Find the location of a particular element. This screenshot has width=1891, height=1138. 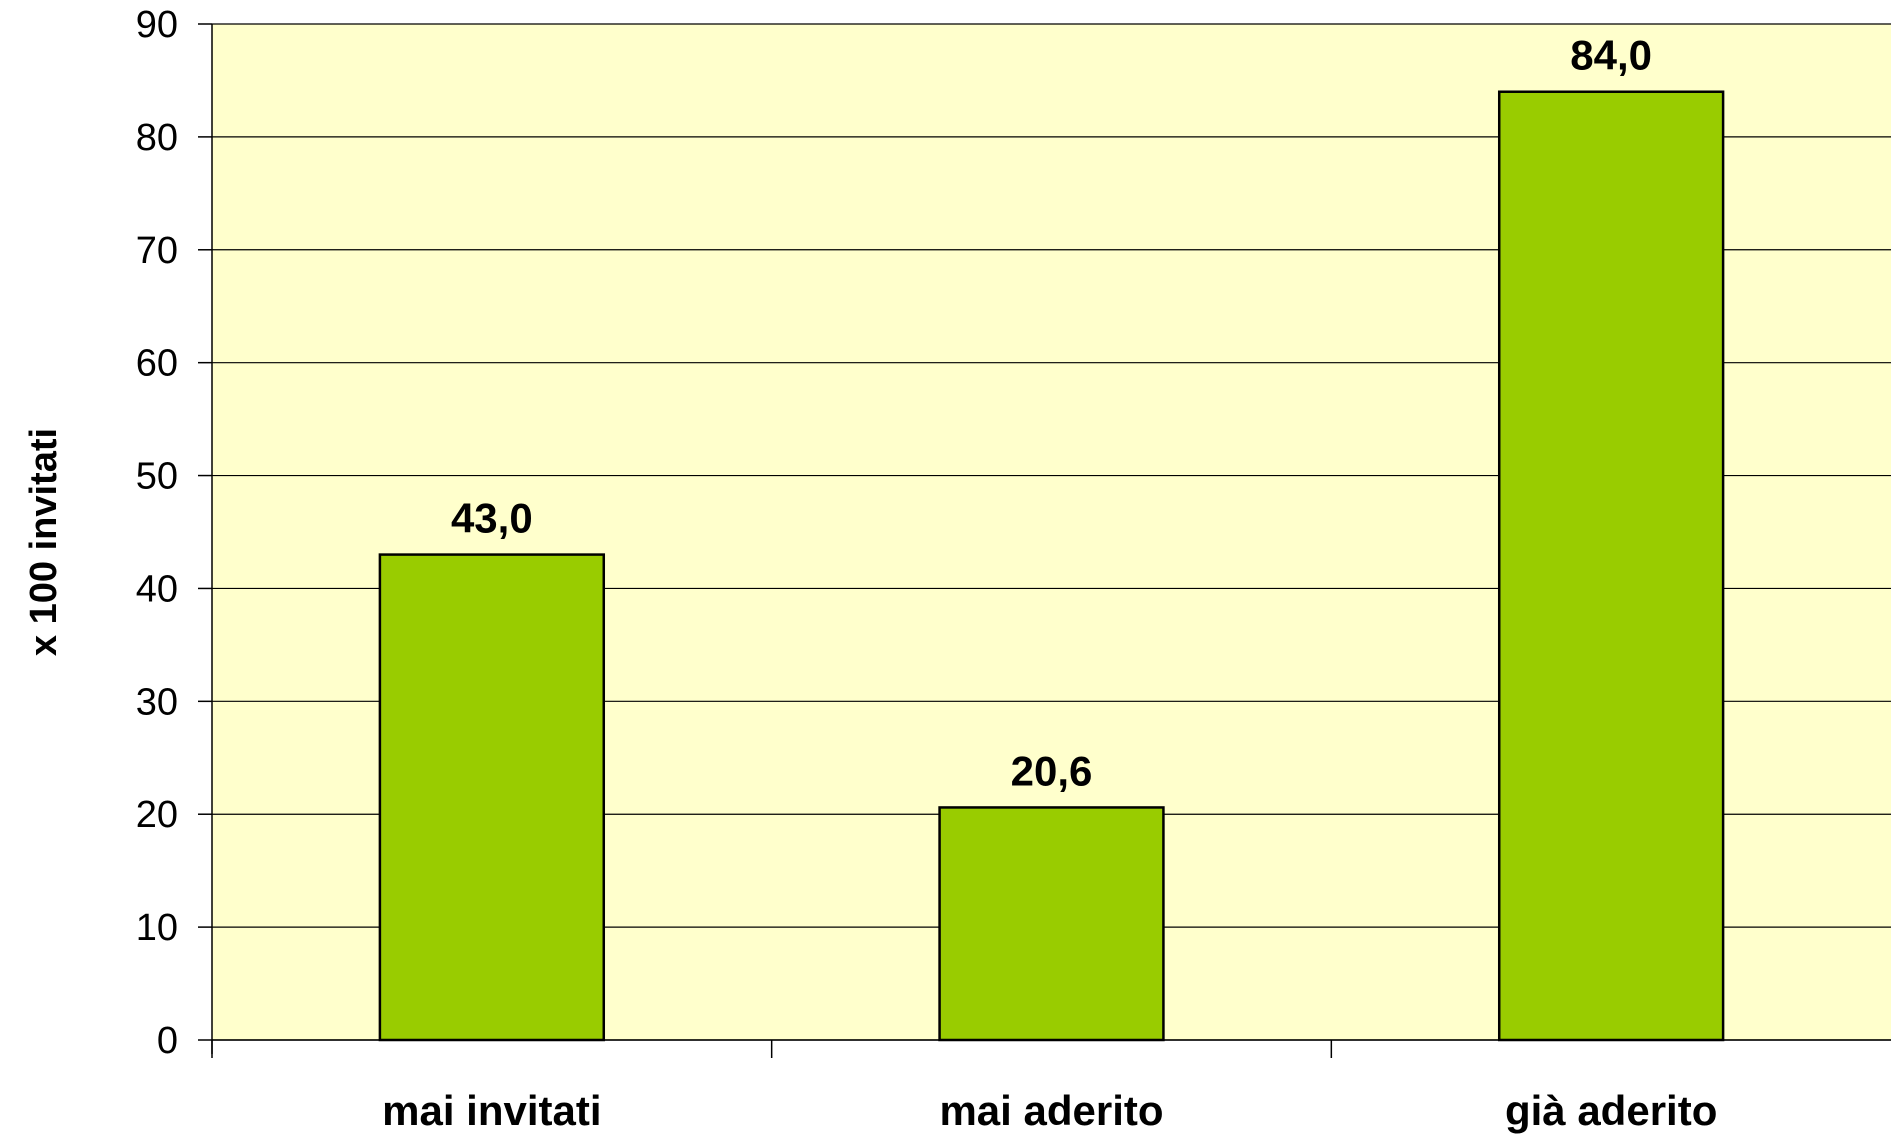

data-label: 43,0 is located at coordinates (492, 518).